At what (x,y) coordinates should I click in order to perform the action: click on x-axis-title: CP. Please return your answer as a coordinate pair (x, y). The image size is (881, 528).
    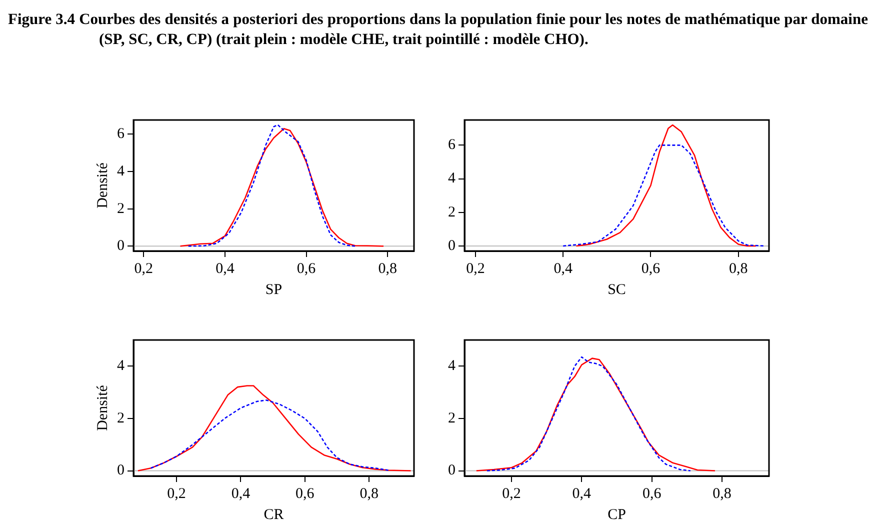
    Looking at the image, I should click on (617, 514).